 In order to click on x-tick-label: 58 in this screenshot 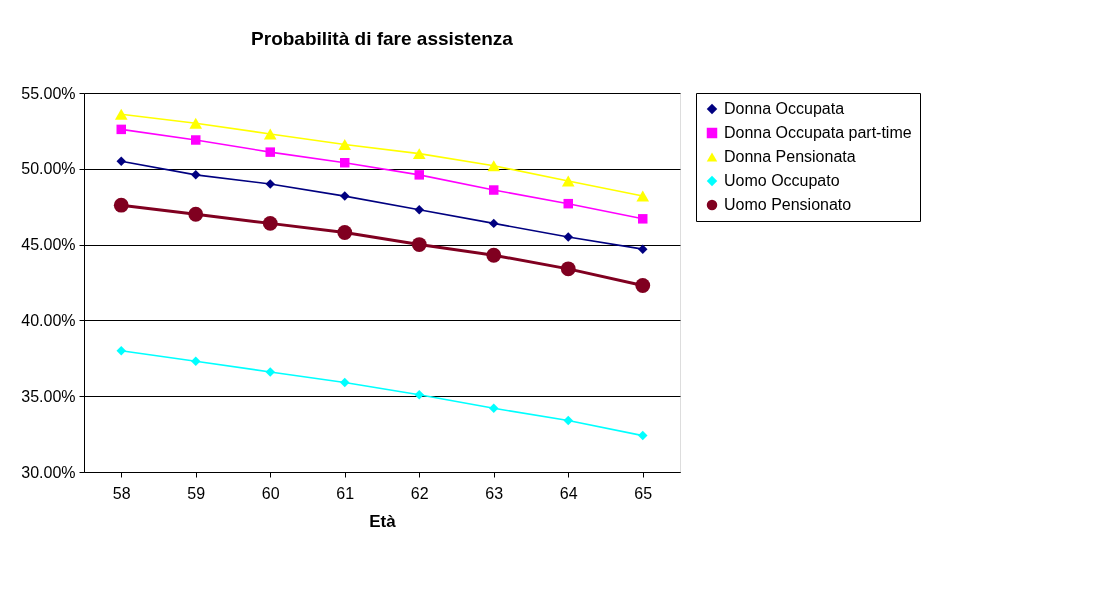, I will do `click(121, 493)`.